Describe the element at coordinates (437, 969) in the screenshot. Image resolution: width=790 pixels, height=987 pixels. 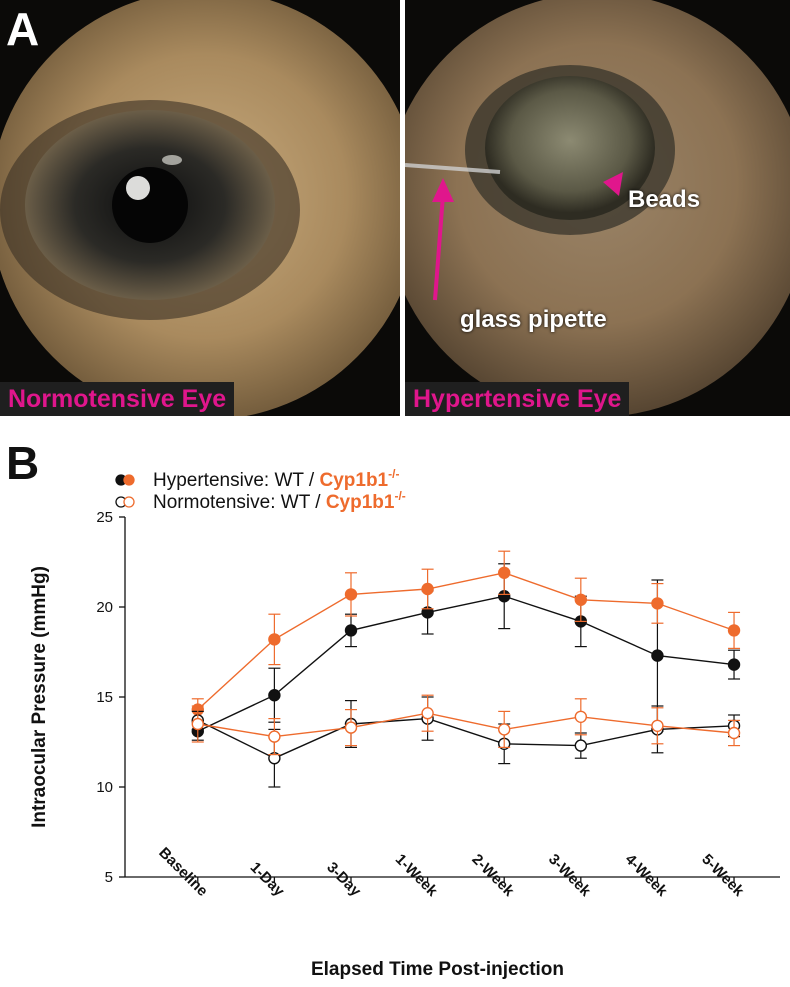
I see `x-axis-title: Elapsed Time Post-injection` at that location.